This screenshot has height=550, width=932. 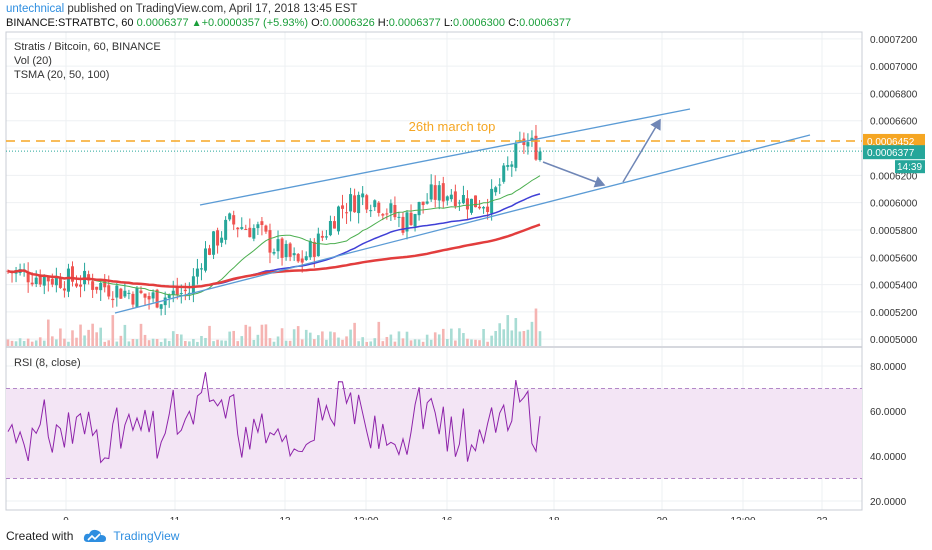 I want to click on x-tick-label: 20, so click(x=662, y=518).